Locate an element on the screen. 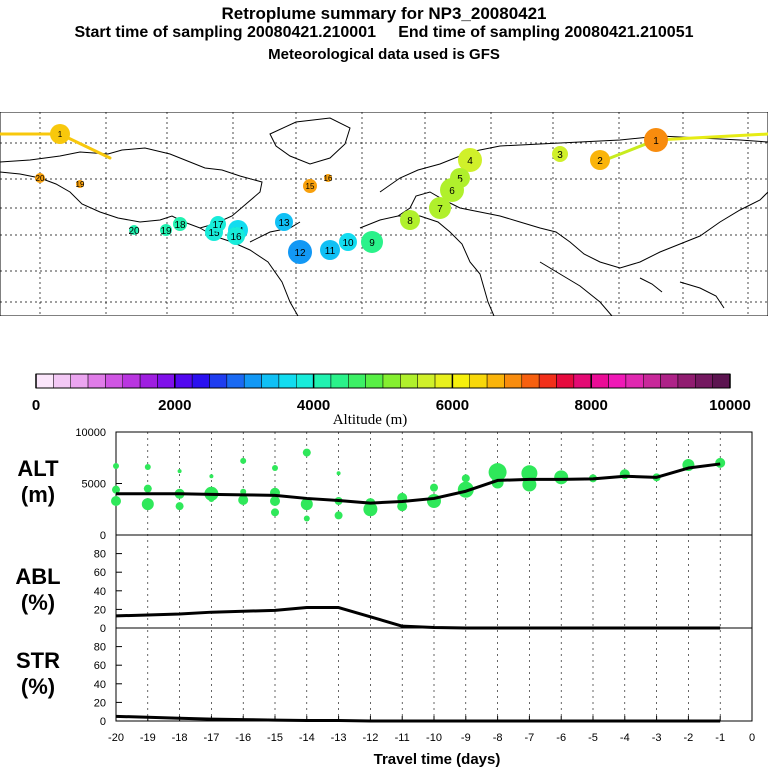  series-line-alt is located at coordinates (418, 483).